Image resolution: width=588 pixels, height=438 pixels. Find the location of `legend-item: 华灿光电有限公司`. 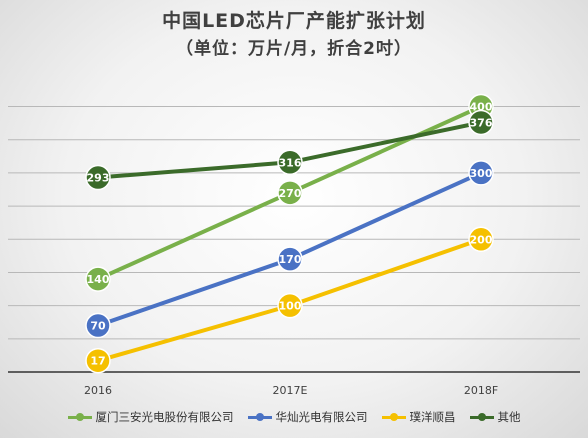

legend-item: 华灿光电有限公司 is located at coordinates (307, 417).